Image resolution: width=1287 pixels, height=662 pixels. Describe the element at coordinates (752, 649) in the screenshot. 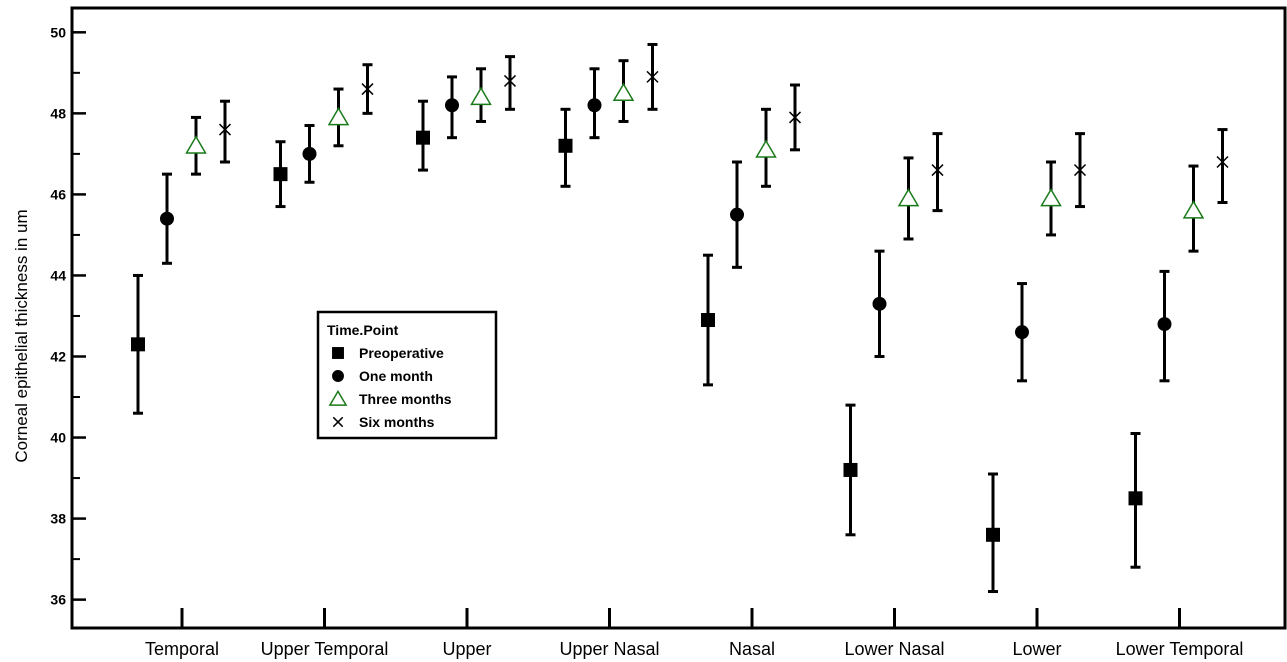

I see `x-category-label: Nasal` at that location.